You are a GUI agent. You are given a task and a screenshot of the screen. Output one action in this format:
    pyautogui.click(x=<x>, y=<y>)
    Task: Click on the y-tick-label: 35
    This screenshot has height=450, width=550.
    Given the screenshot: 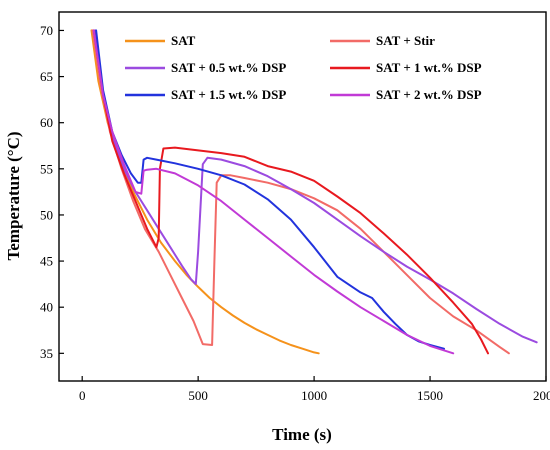 What is the action you would take?
    pyautogui.click(x=46, y=353)
    